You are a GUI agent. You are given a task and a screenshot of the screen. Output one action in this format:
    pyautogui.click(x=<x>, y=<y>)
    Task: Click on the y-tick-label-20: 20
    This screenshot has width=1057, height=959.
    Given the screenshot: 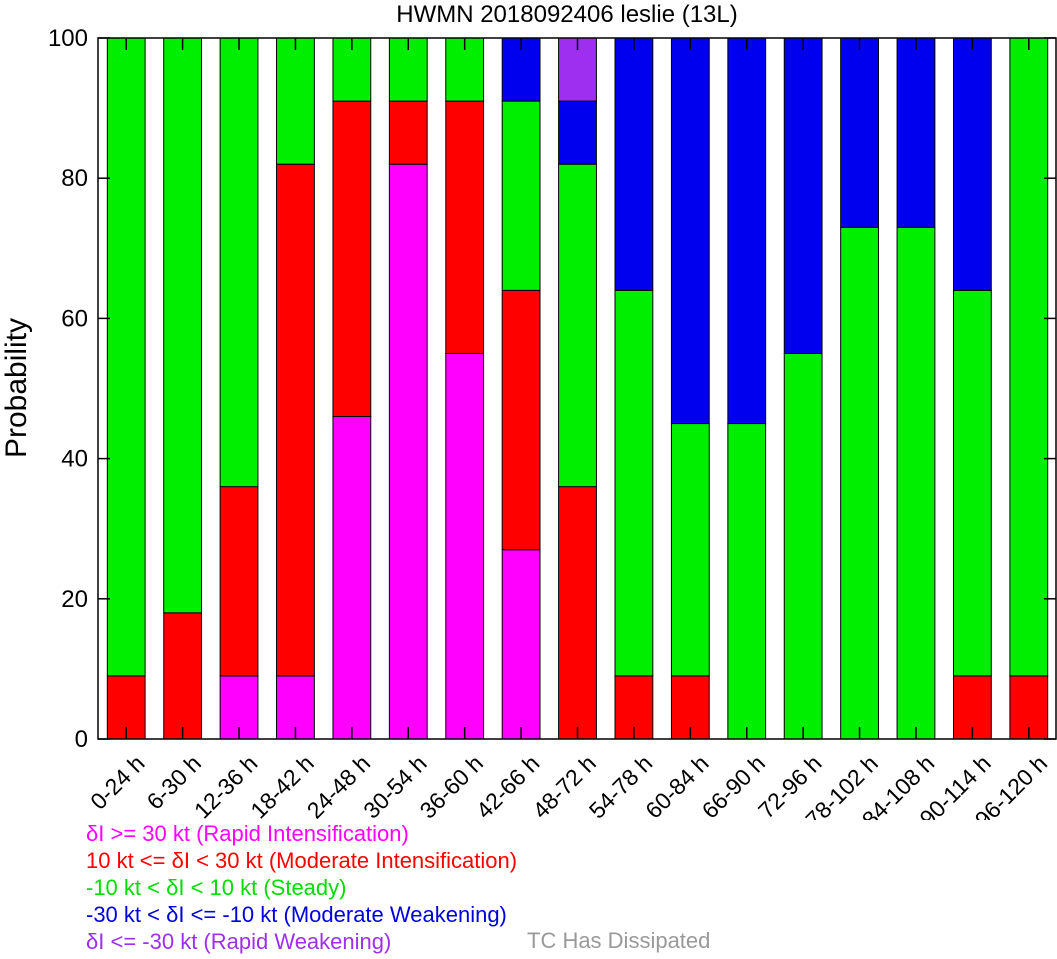 What is the action you would take?
    pyautogui.click(x=74, y=599)
    